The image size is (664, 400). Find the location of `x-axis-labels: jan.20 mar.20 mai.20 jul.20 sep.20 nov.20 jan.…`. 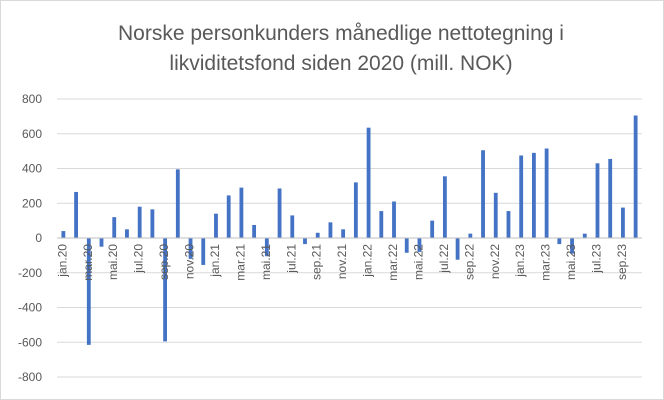

x-axis-labels: jan.20 mar.20 mai.20 jul.20 sep.20 nov.20 jan.… is located at coordinates (342, 262).